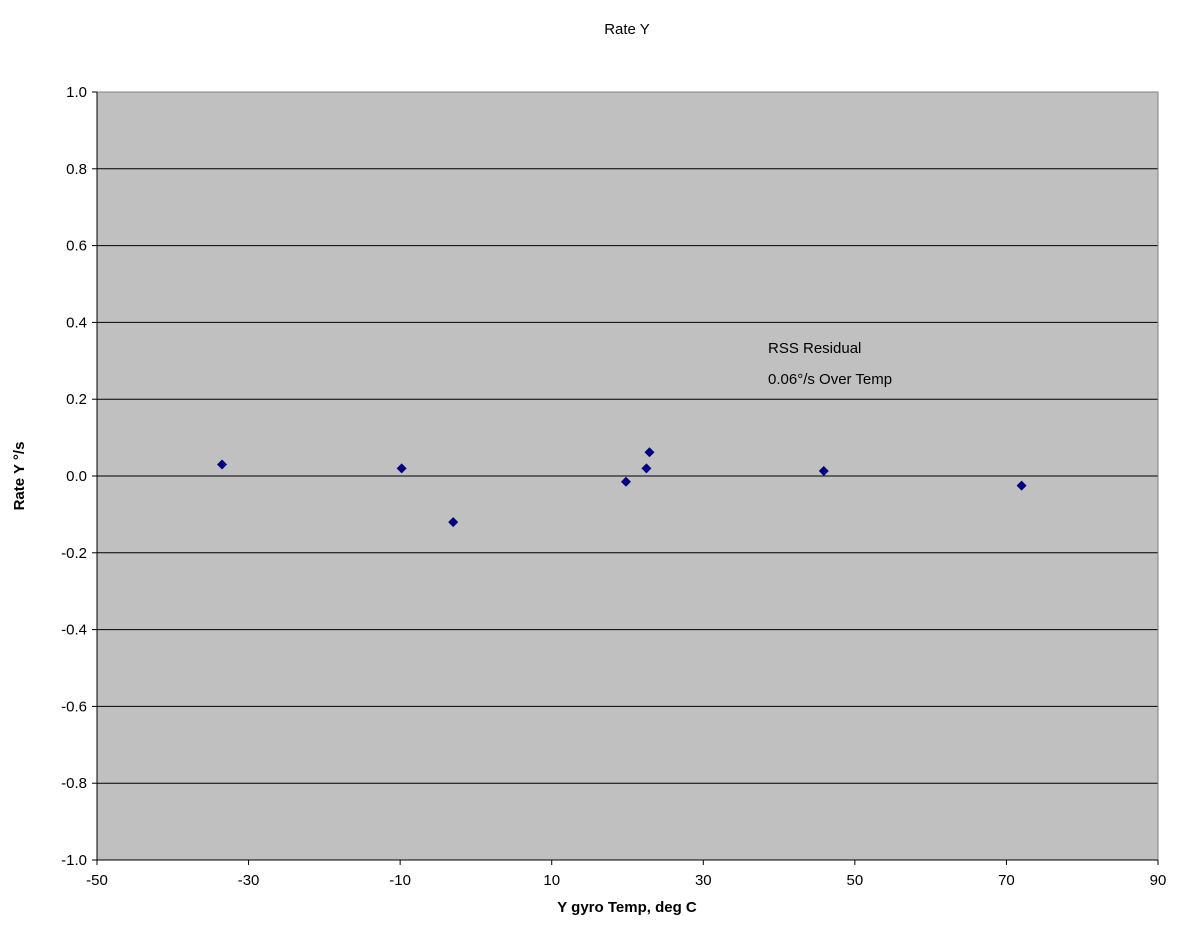 This screenshot has width=1179, height=948. I want to click on y-ticks: 1.0 0.8 0.6 0.4 0.2 0.0 -0.2 -0.4 -0.6 -0.8 -1.0, so click(79, 476).